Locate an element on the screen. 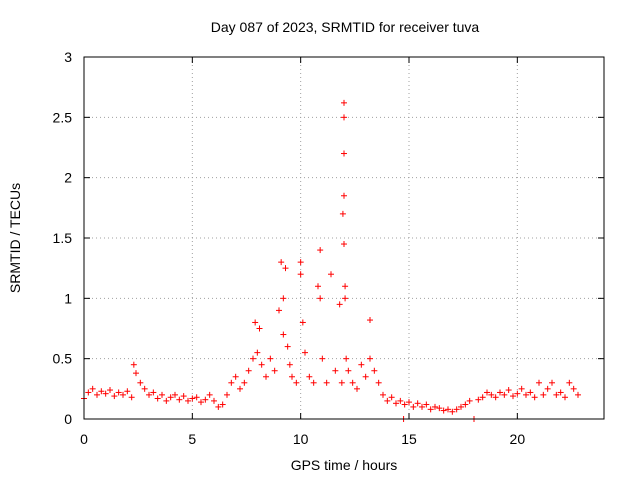 This screenshot has width=640, height=480. y-tick-label: 0.5 is located at coordinates (63, 359).